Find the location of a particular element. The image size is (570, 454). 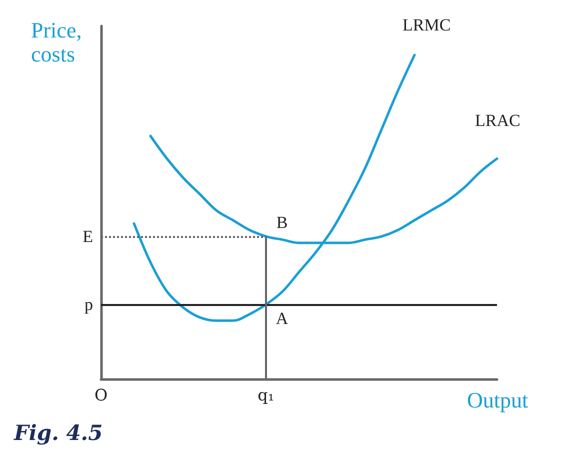

y-axis-title: Price, costs is located at coordinates (56, 42).